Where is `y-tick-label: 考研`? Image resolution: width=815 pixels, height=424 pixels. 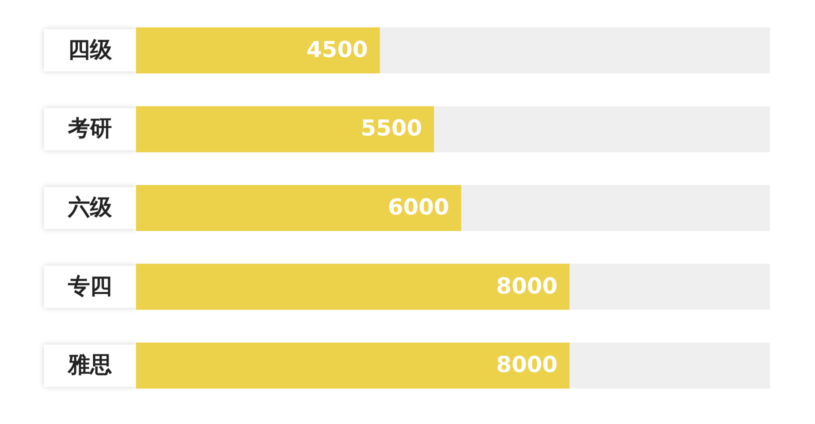
y-tick-label: 考研 is located at coordinates (89, 129).